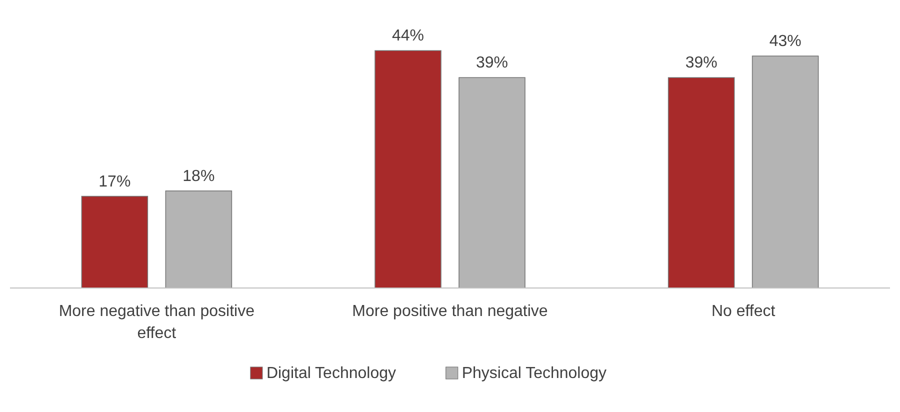 This screenshot has height=412, width=900. Describe the element at coordinates (534, 373) in the screenshot. I see `legend-label: Physical Technology` at that location.